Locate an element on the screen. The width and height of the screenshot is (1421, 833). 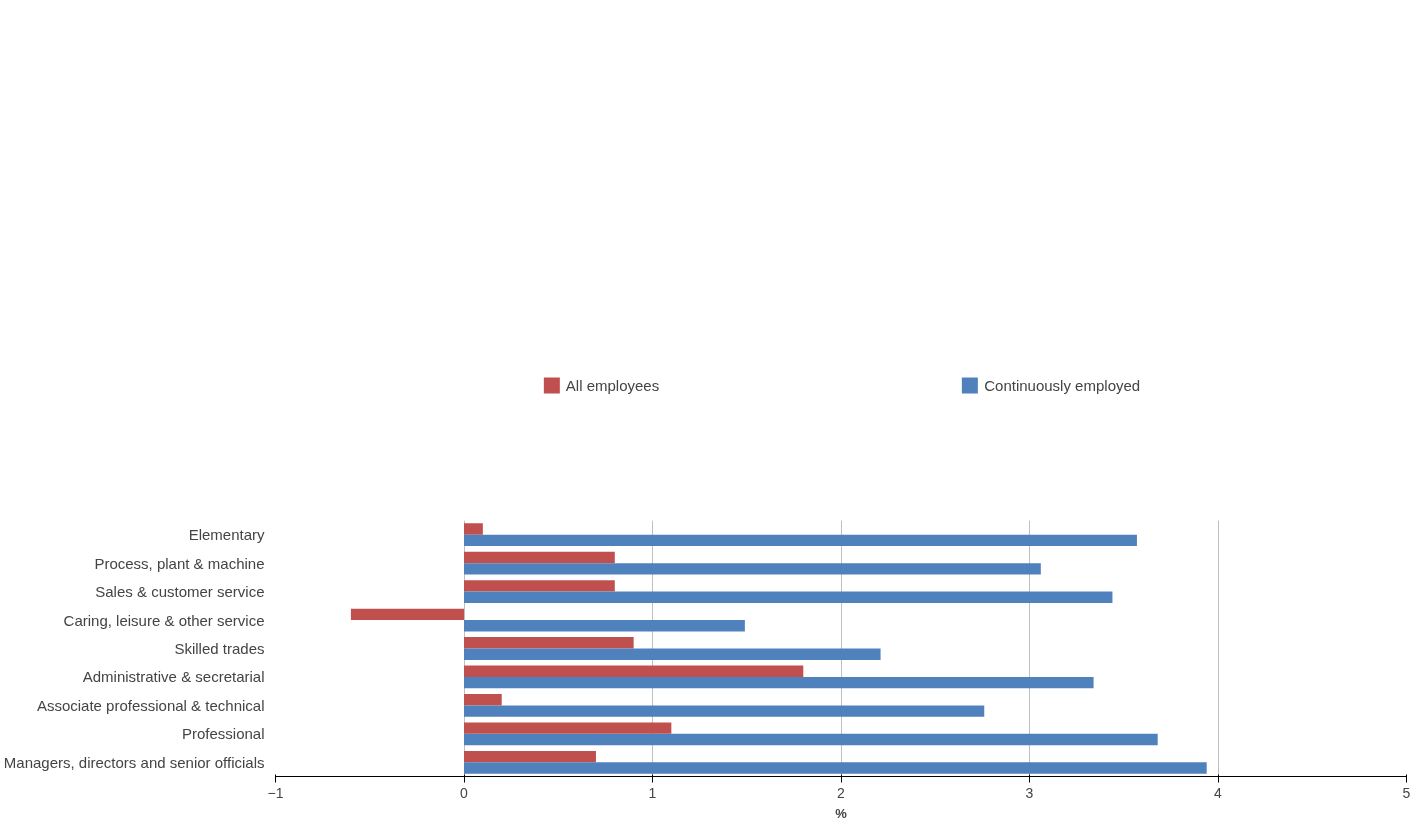
y-tick-label: Elementary is located at coordinates (226, 535).